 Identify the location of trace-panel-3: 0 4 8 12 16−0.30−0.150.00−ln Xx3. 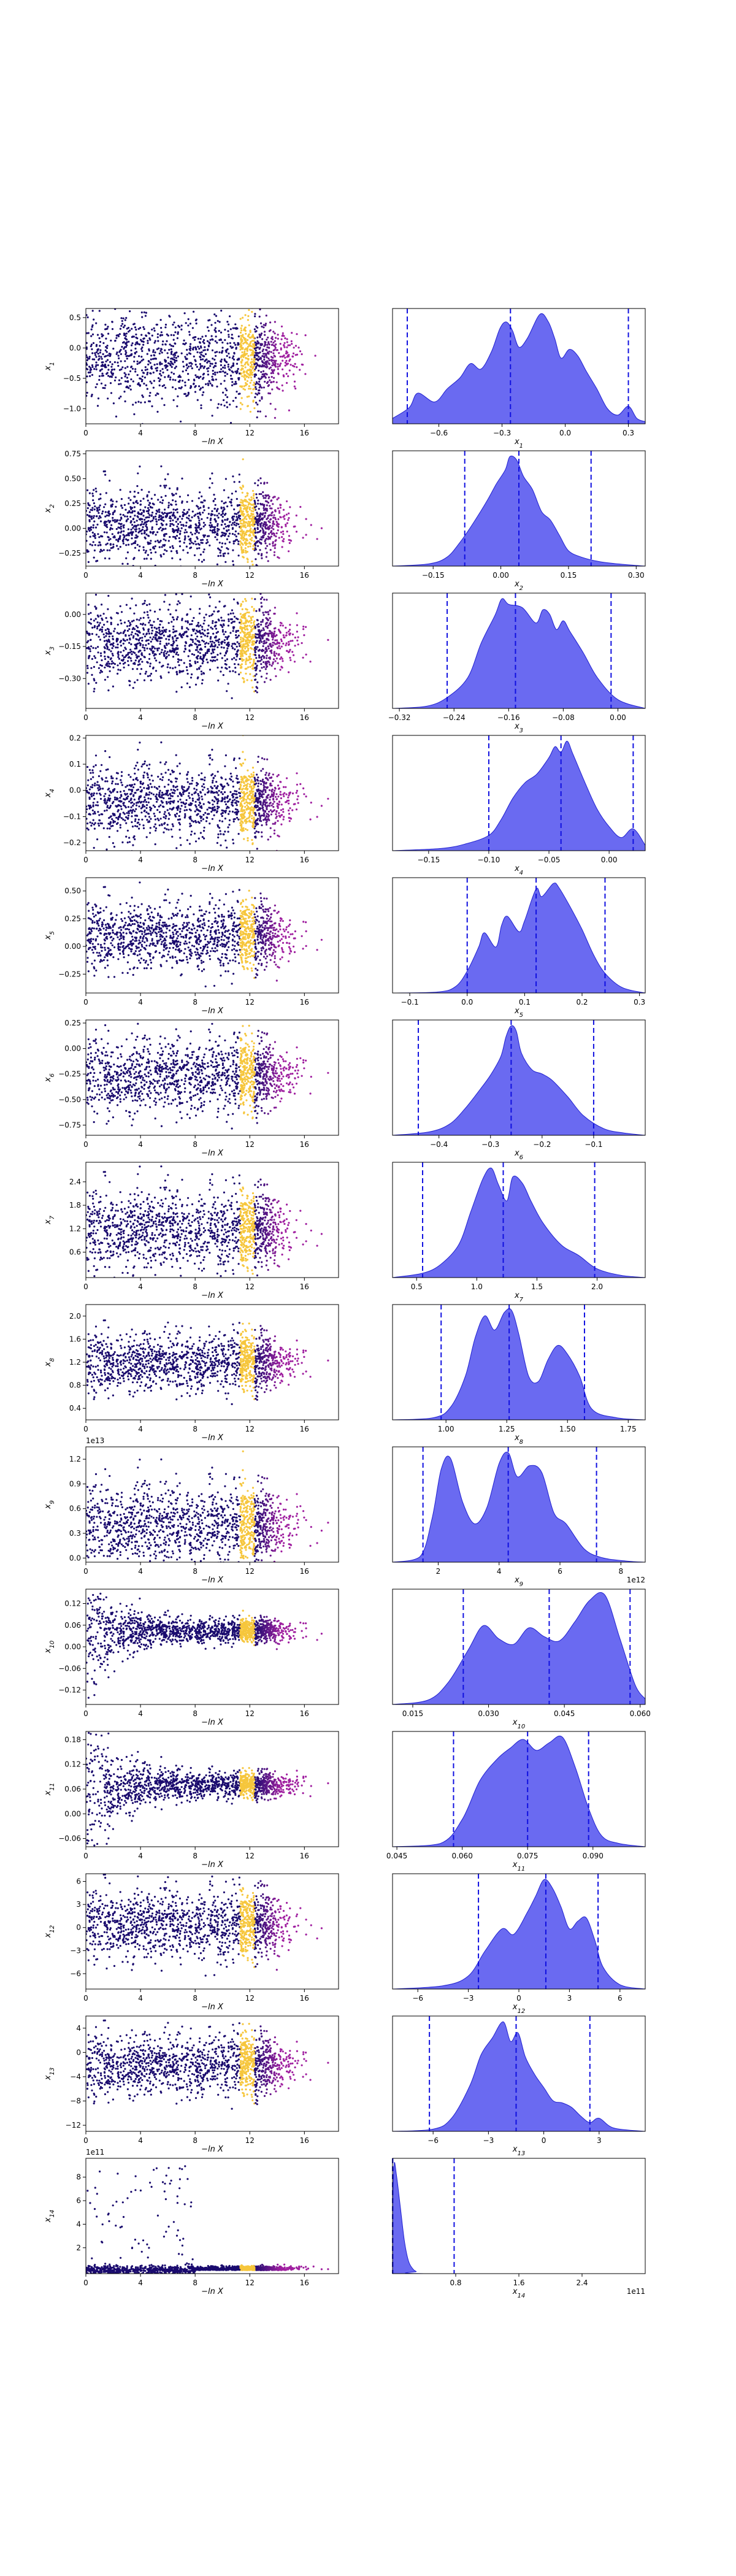
(191, 660).